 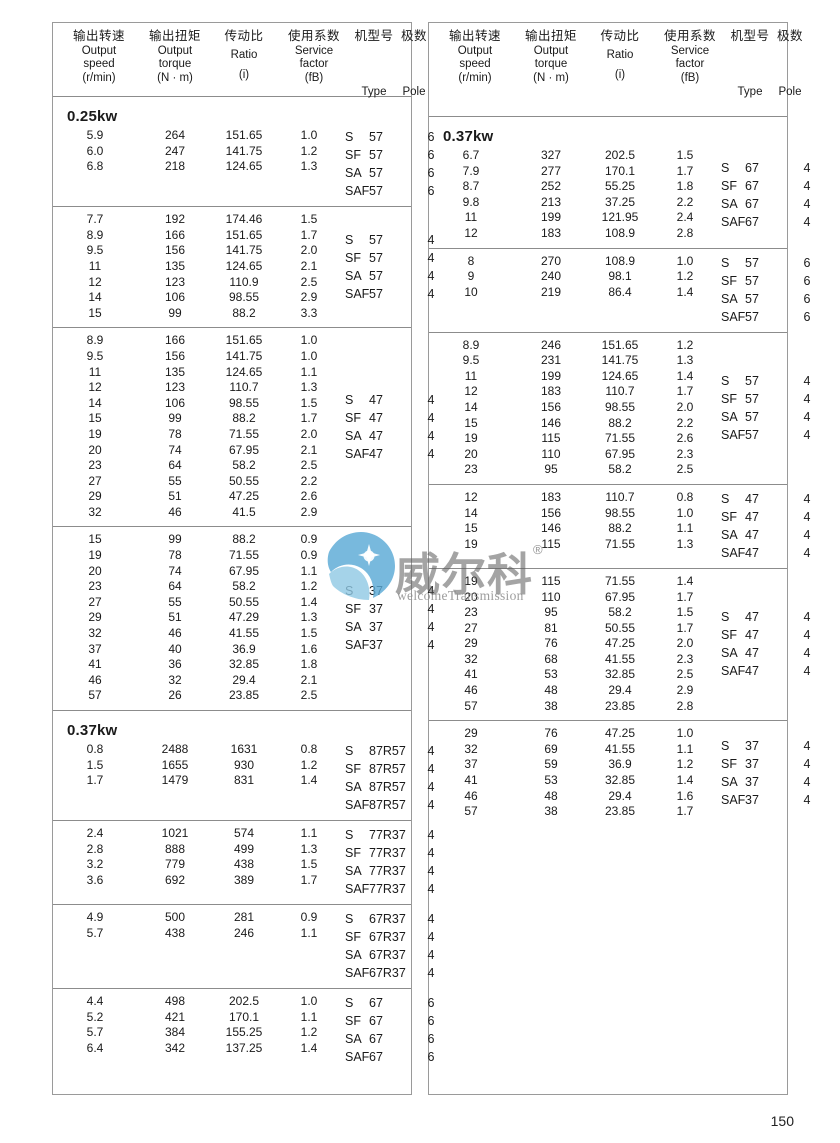 I want to click on cell-output-torque: 76, so click(x=551, y=643).